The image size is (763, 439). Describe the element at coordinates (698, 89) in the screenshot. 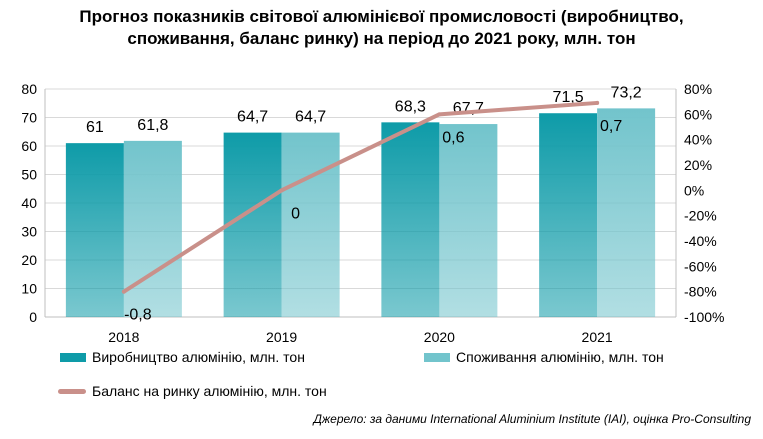

I see `y-right-tick-label: 80%` at that location.